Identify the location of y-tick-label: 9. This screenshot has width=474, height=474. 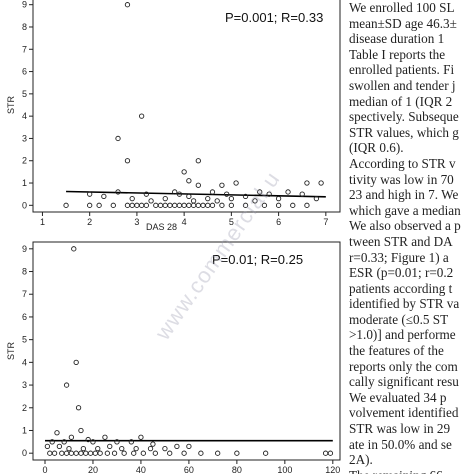
(24, 249).